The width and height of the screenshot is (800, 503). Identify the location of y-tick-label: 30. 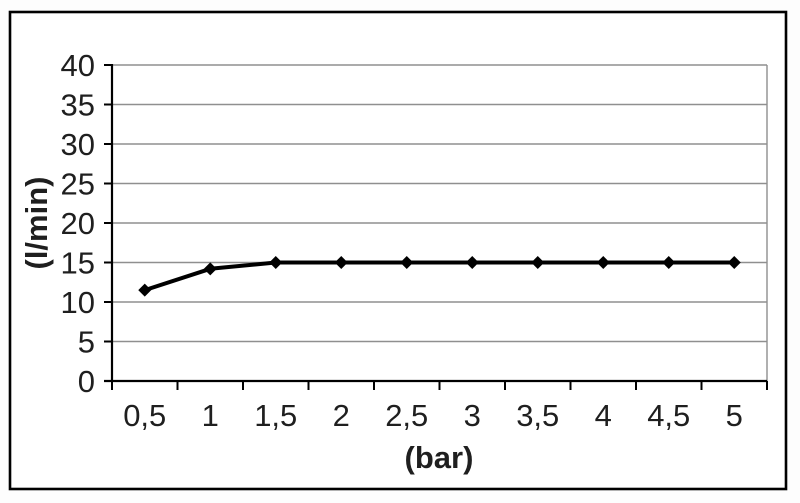
(78, 144).